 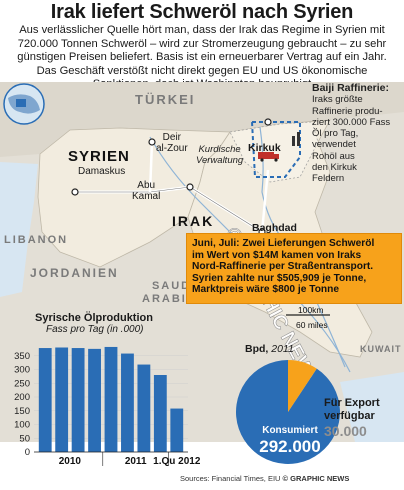 I want to click on tigris-river, so click(x=302, y=247).